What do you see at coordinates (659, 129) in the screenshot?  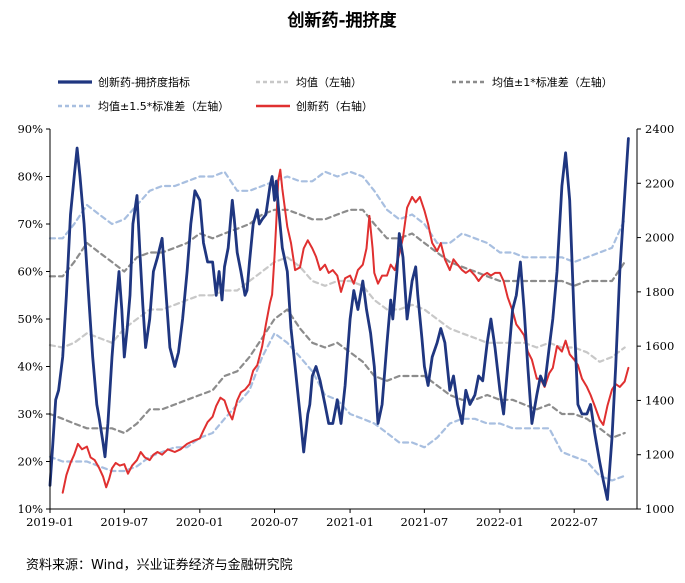 I see `y-right-tick-label: 2400` at bounding box center [659, 129].